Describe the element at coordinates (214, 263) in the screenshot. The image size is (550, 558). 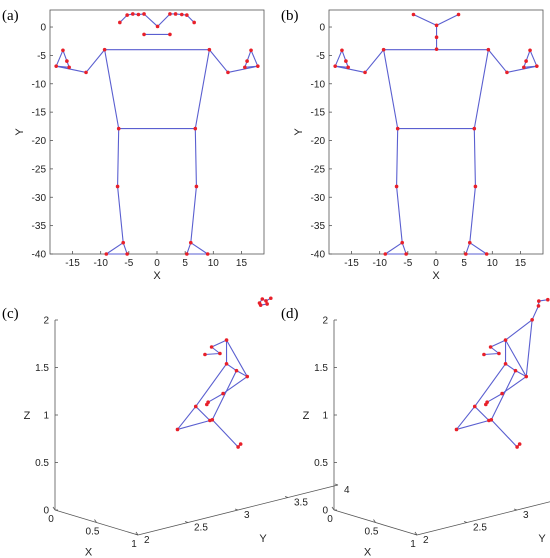
I see `x-tick-label: 10` at that location.